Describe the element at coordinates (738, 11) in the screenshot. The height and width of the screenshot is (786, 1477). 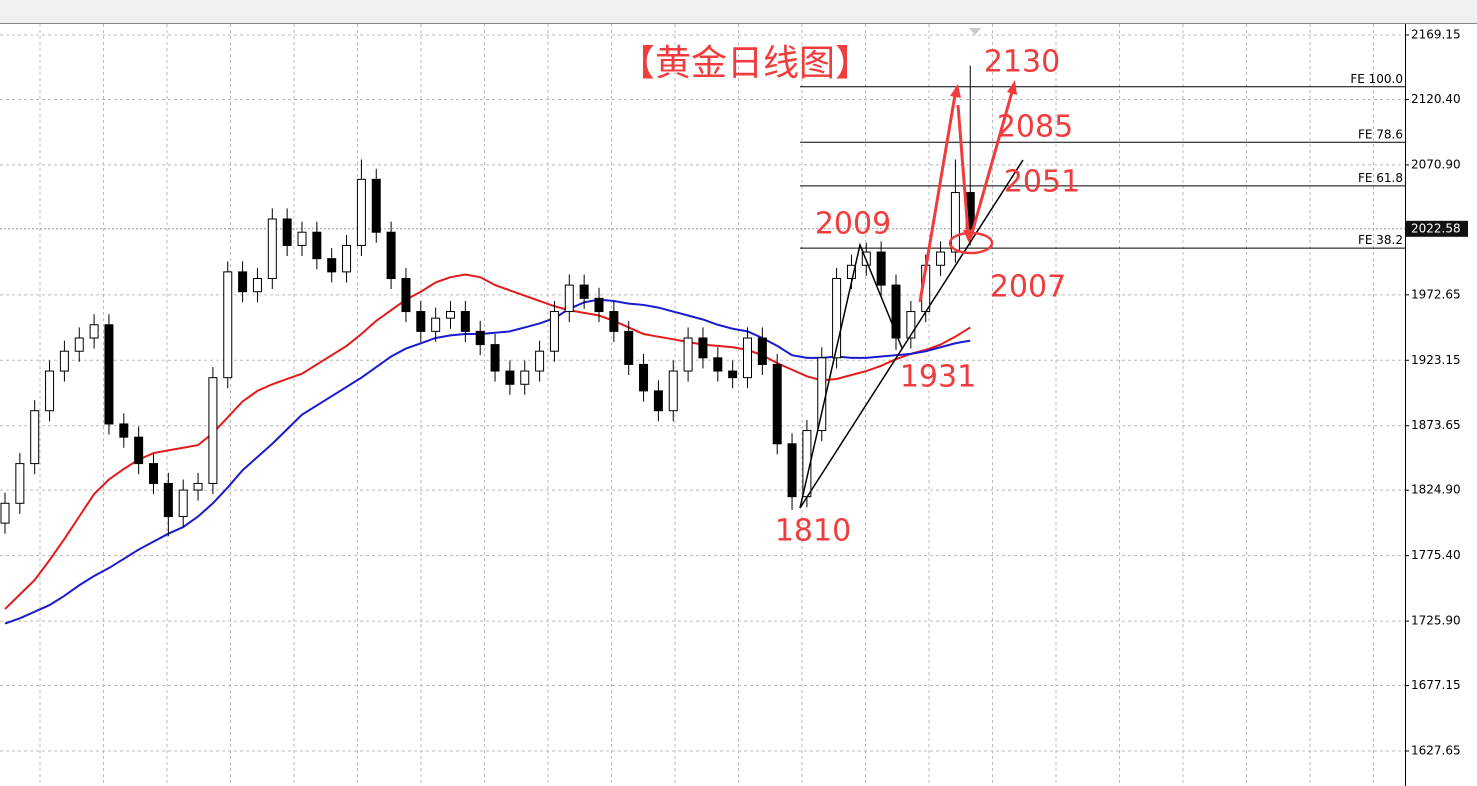
I see `toolbar-strip` at that location.